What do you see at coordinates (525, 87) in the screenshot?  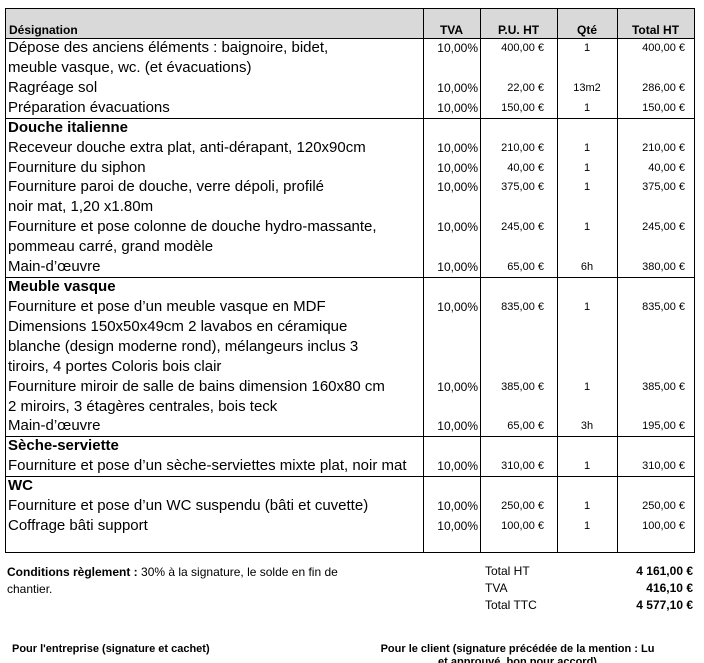 I see `unit-price: 22,00 €` at bounding box center [525, 87].